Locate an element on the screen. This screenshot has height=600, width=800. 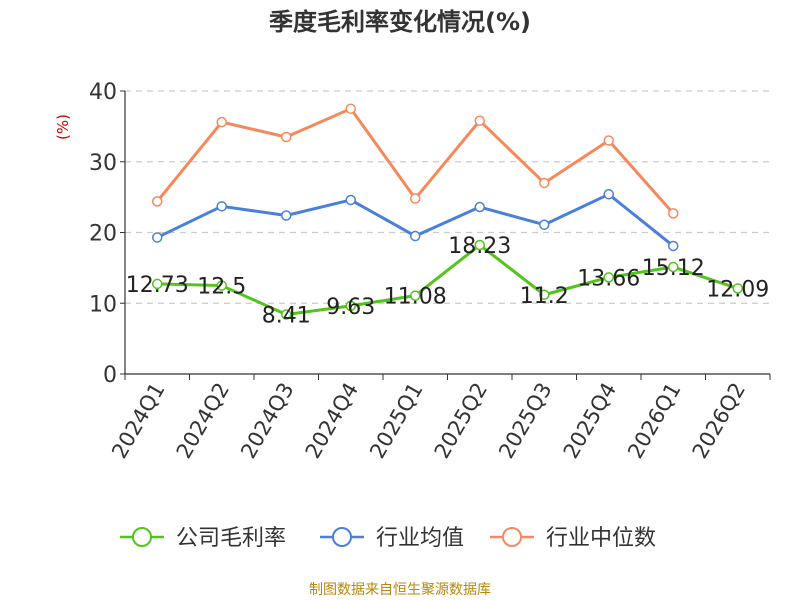
y-tick-label: 20 is located at coordinates (103, 234).